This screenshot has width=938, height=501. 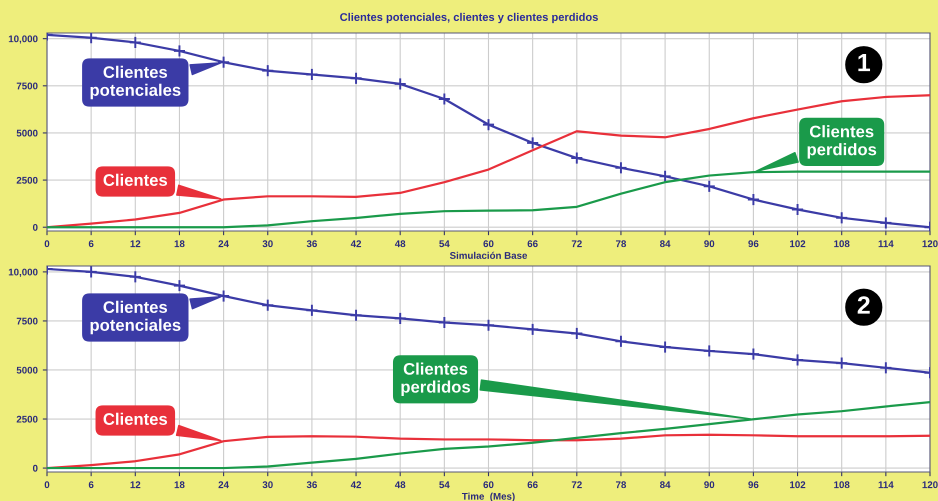 What do you see at coordinates (577, 484) in the screenshot?
I see `x-tick-label: 72` at bounding box center [577, 484].